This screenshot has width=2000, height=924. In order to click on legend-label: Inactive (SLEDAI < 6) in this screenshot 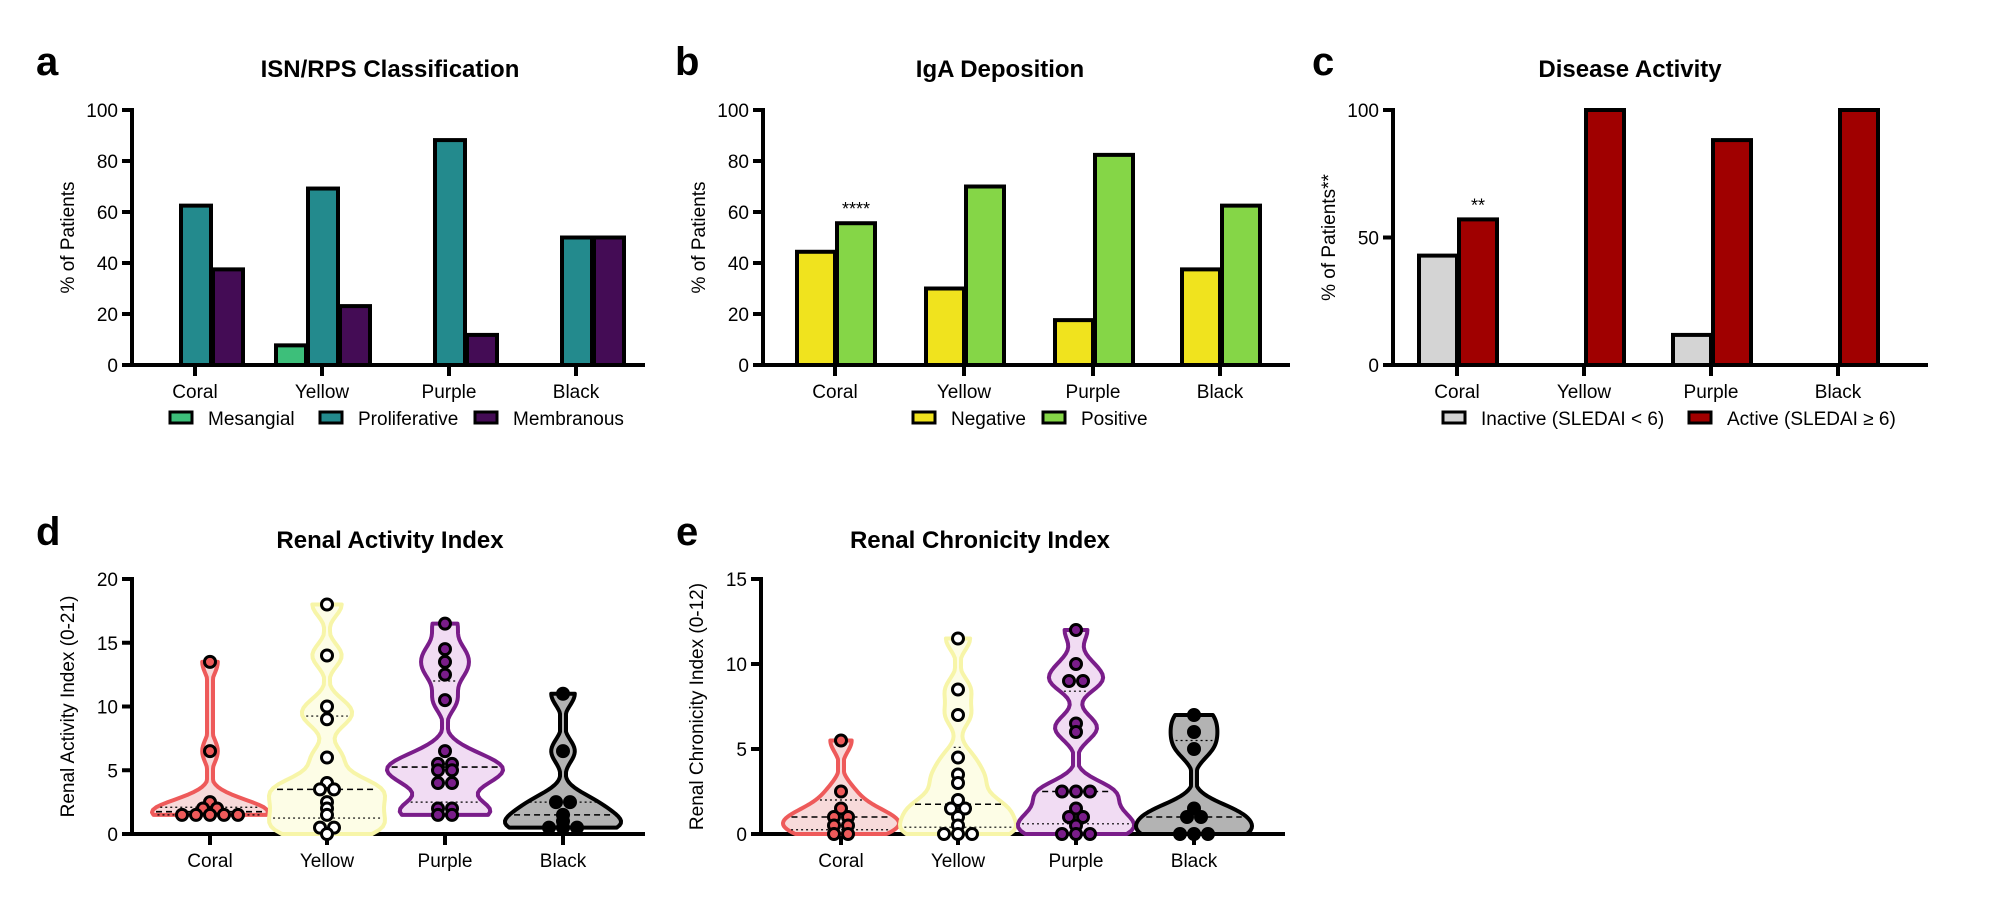, I will do `click(1572, 419)`.